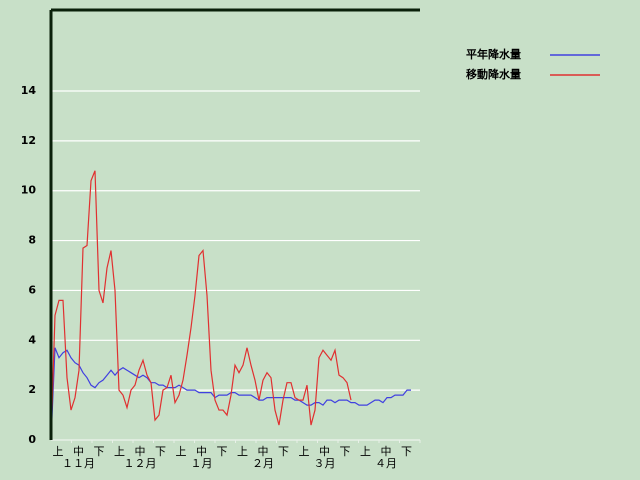 Image resolution: width=640 pixels, height=480 pixels. Describe the element at coordinates (29, 90) in the screenshot. I see `y-tick-label: 14` at that location.